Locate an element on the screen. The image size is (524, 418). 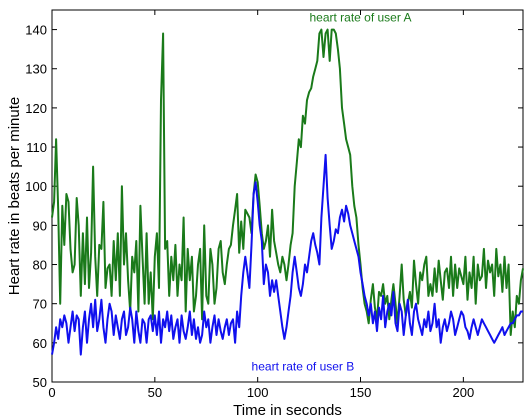
y-tick-label: 90 is located at coordinates (40, 225).